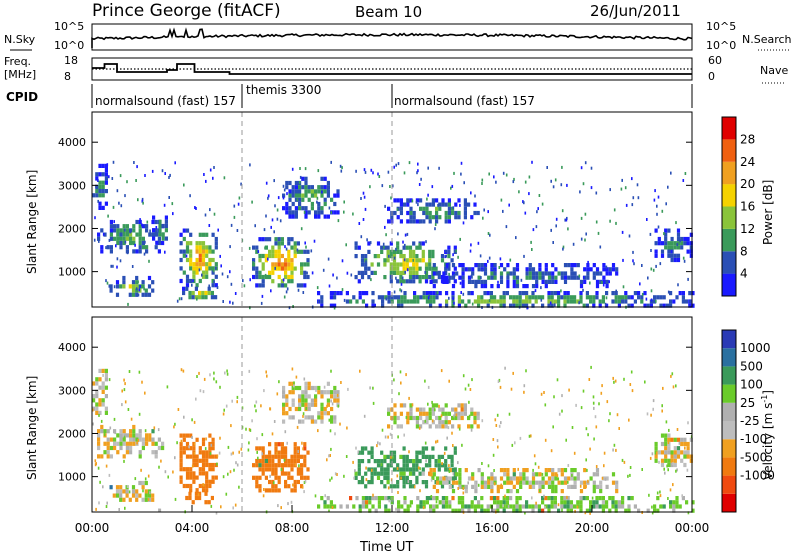 This screenshot has height=554, width=800. Describe the element at coordinates (392, 528) in the screenshot. I see `xtick-label: 12:00` at that location.